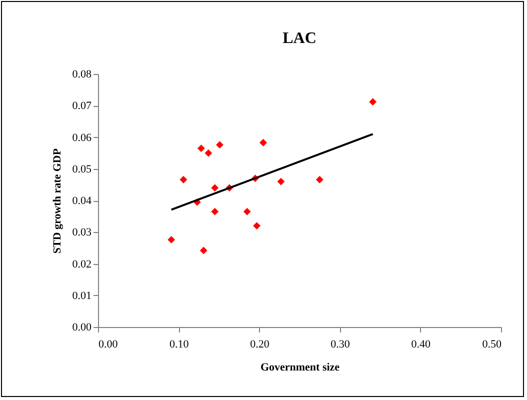 Image resolution: width=527 pixels, height=400 pixels. I want to click on x-tick-label: 0.40, so click(421, 344).